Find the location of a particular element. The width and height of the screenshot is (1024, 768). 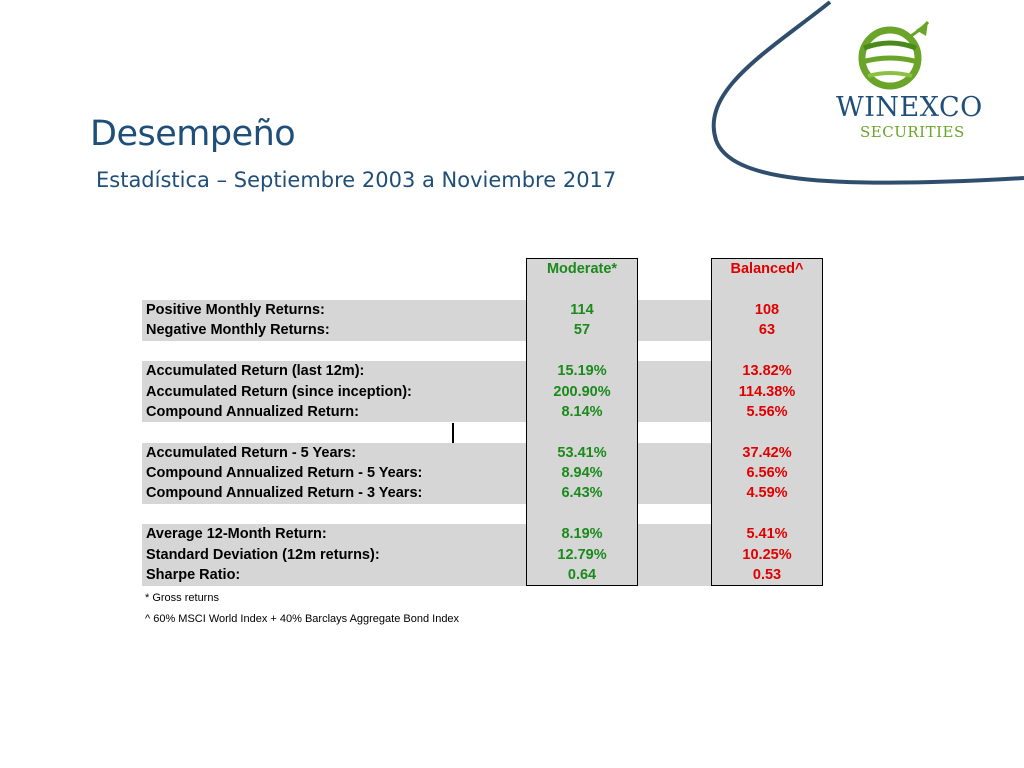

row-label: Compound Annualized Return: is located at coordinates (334, 412).